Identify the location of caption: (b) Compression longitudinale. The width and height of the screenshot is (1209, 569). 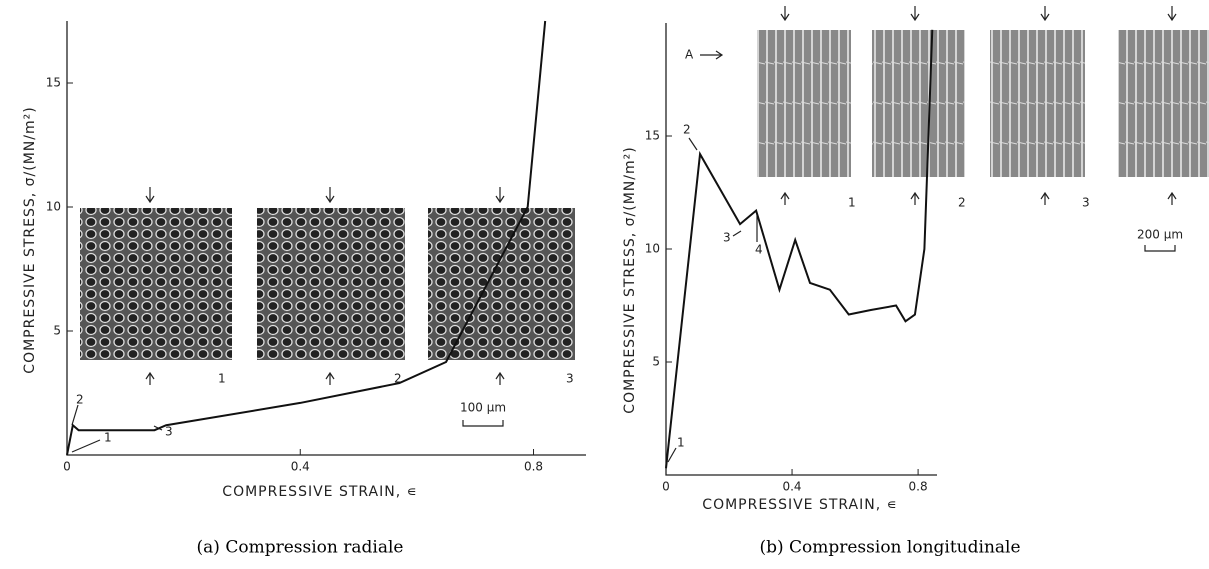
(889, 548).